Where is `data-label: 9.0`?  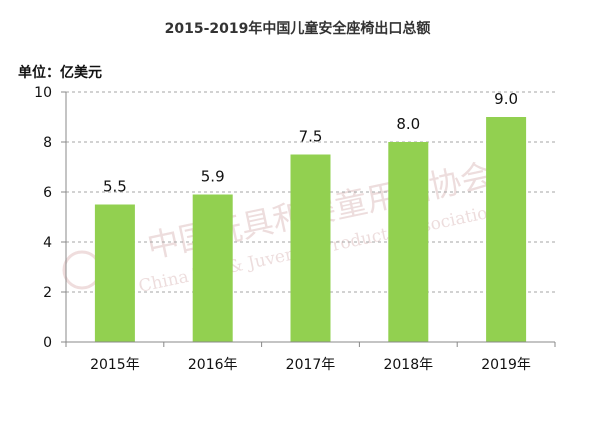
data-label: 9.0 is located at coordinates (506, 99).